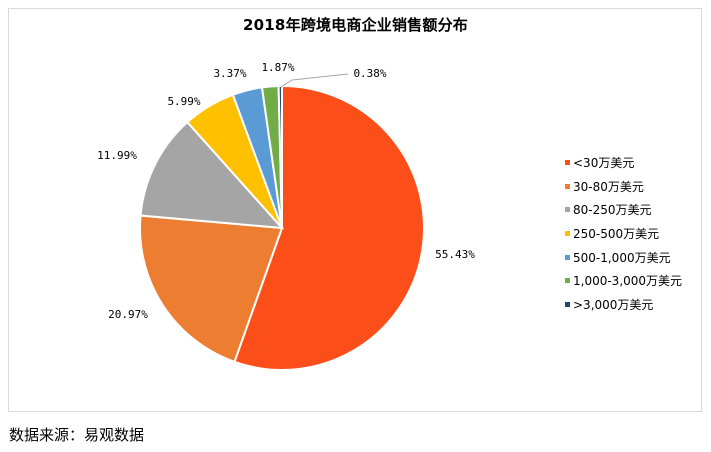 The width and height of the screenshot is (711, 452). Describe the element at coordinates (128, 314) in the screenshot. I see `data-label: 20.97%` at that location.